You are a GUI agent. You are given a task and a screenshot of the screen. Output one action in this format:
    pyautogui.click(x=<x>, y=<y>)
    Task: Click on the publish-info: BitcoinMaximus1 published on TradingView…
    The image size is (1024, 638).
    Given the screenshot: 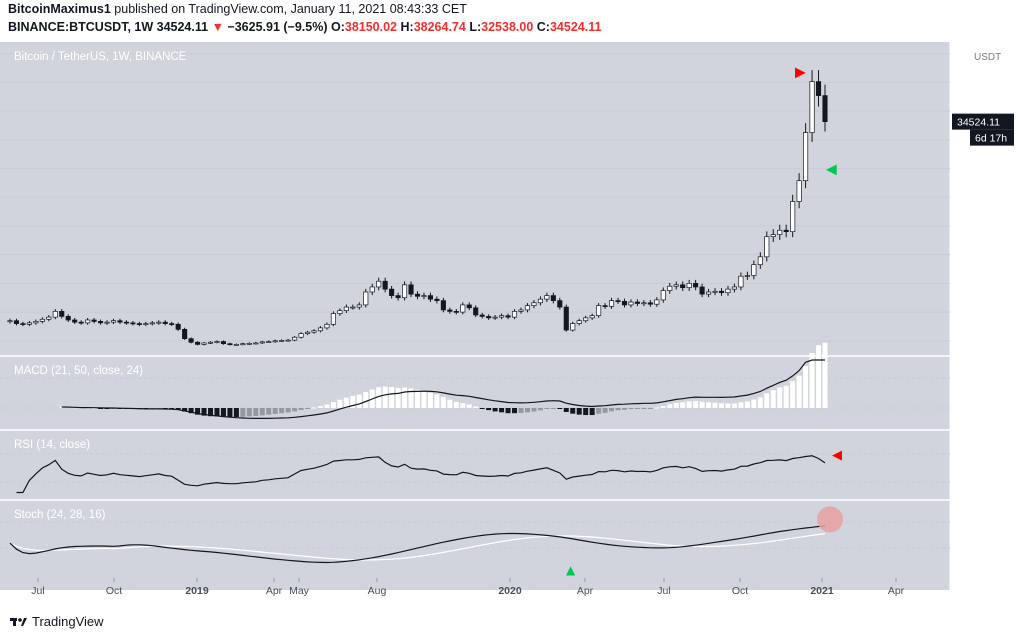 What is the action you would take?
    pyautogui.click(x=237, y=9)
    